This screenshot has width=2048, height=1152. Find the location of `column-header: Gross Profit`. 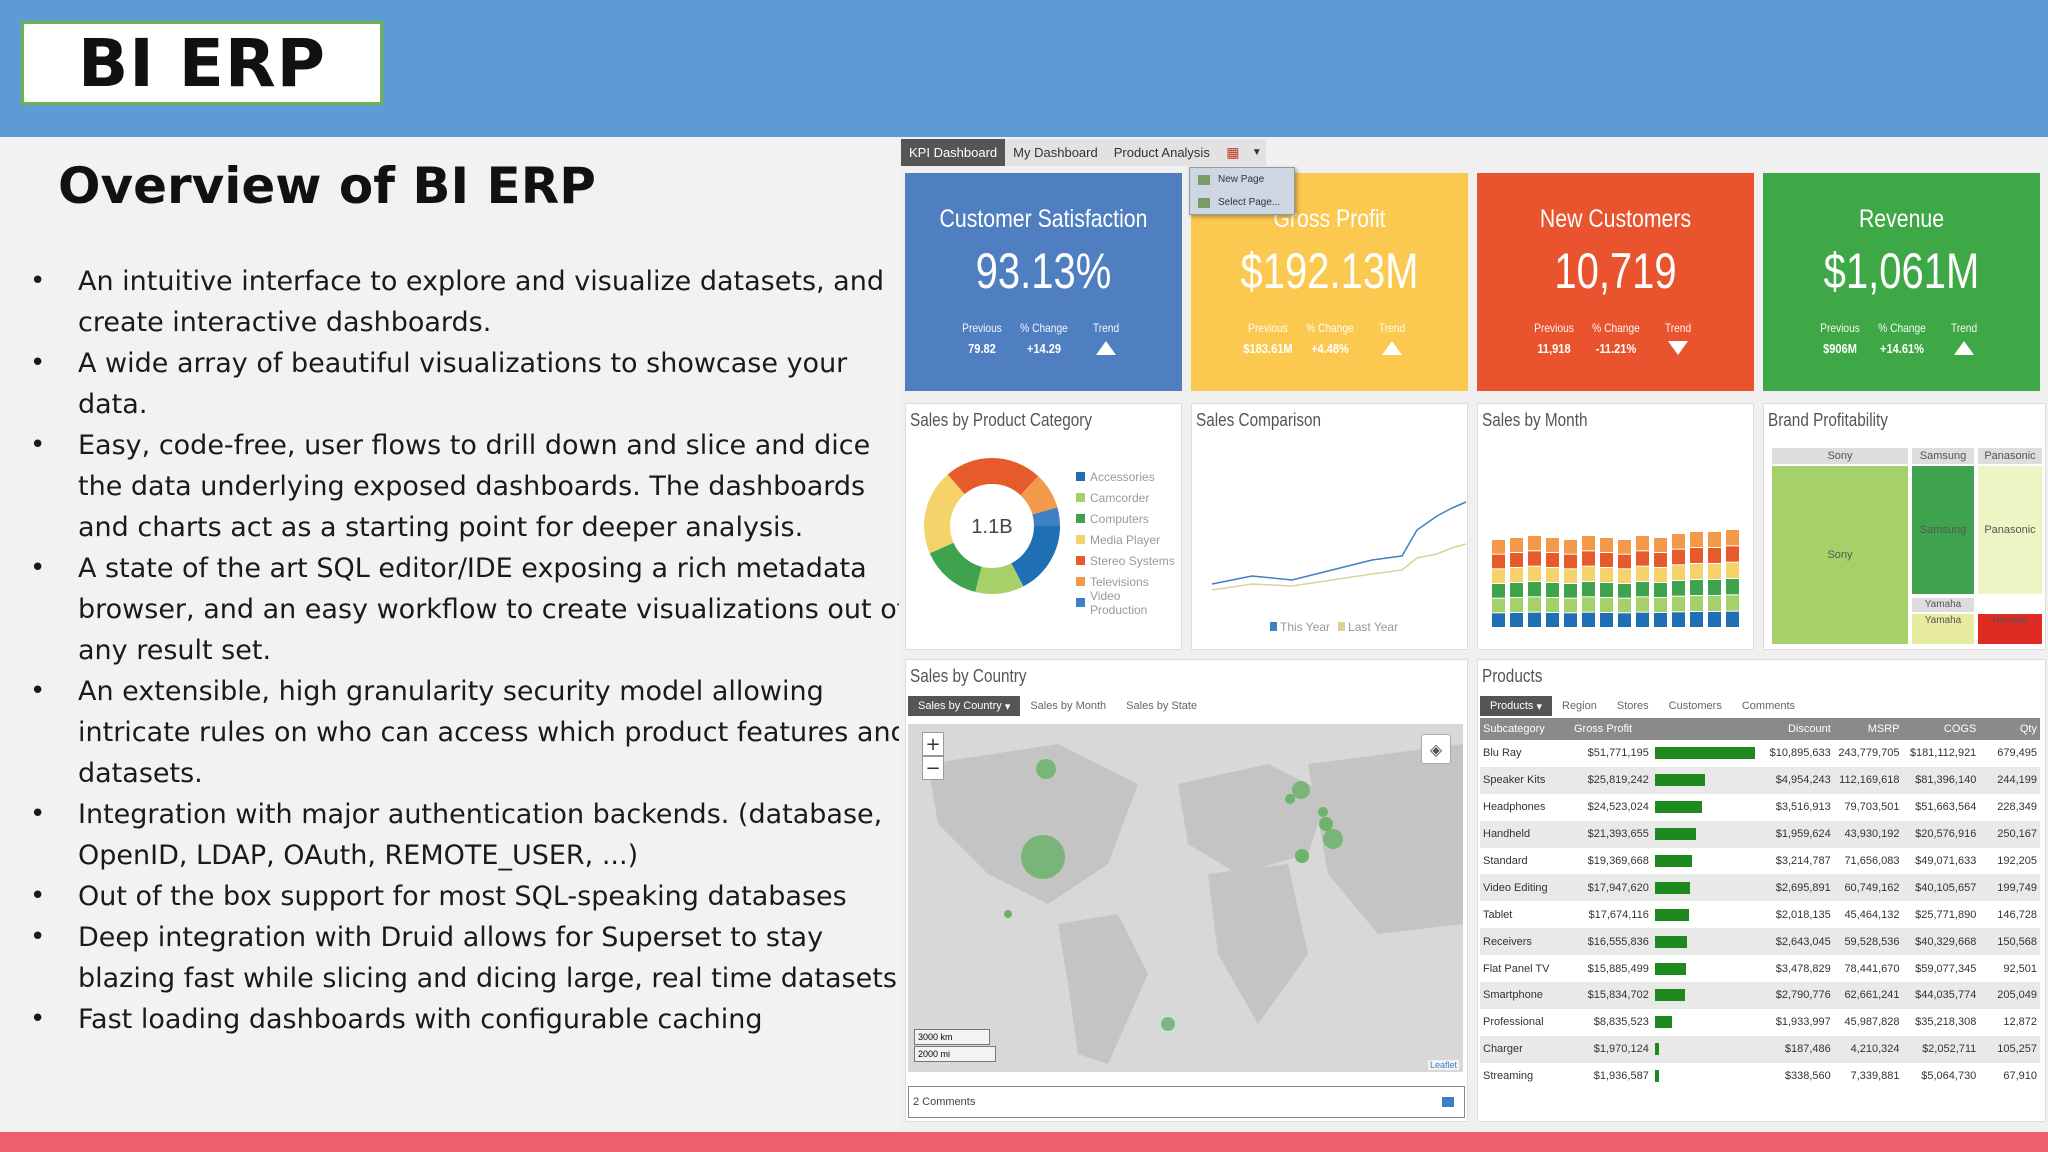

column-header: Gross Profit is located at coordinates (1611, 729).